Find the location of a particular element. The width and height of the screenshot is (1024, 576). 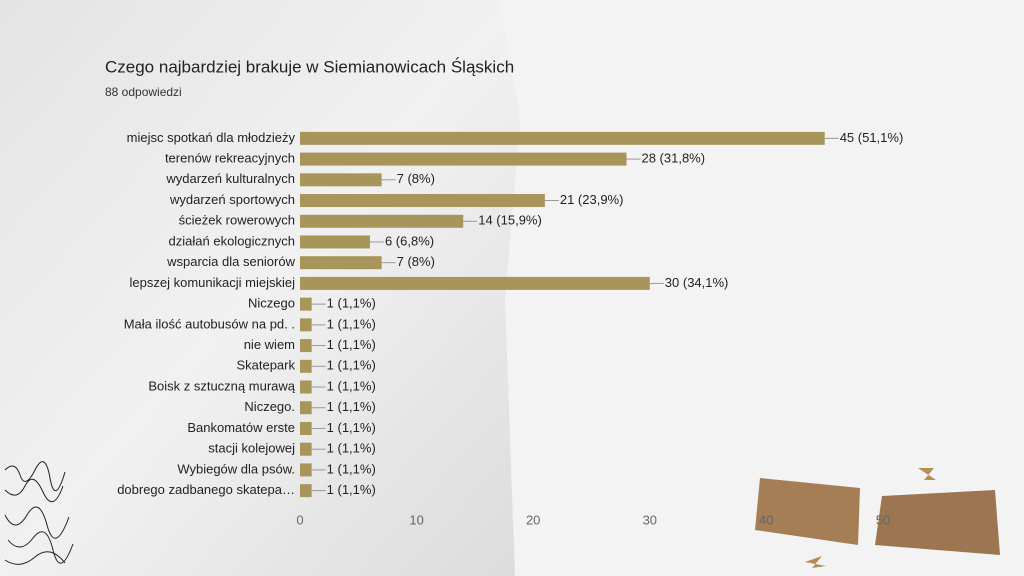

category-label: wydarzeń sportowych is located at coordinates (232, 199).